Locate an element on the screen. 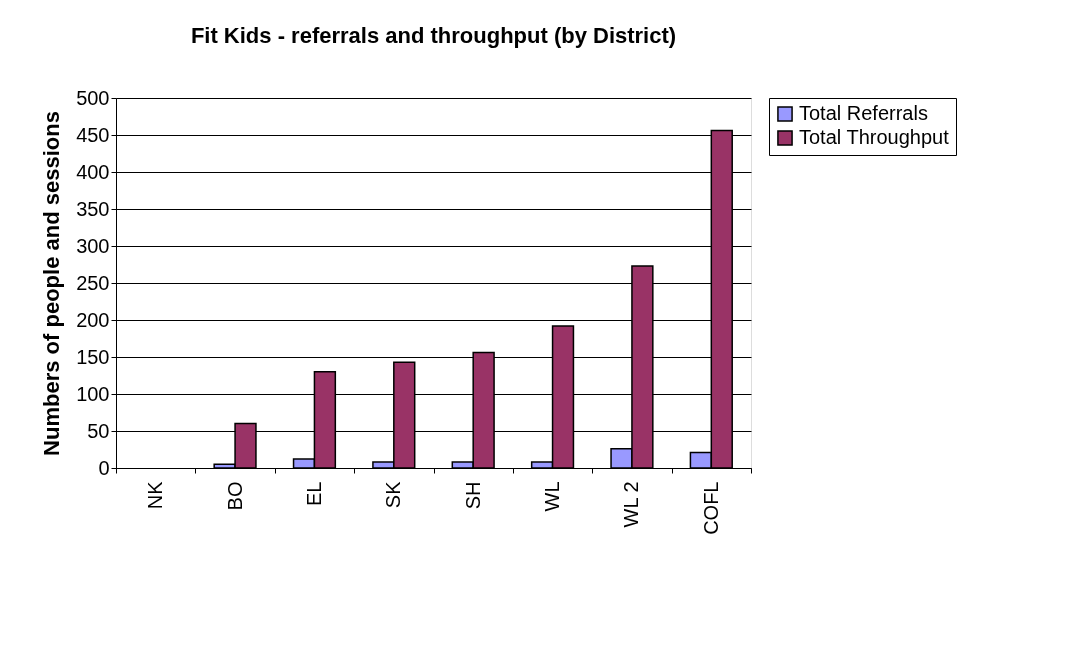  x-tick-label: EL is located at coordinates (313, 493).